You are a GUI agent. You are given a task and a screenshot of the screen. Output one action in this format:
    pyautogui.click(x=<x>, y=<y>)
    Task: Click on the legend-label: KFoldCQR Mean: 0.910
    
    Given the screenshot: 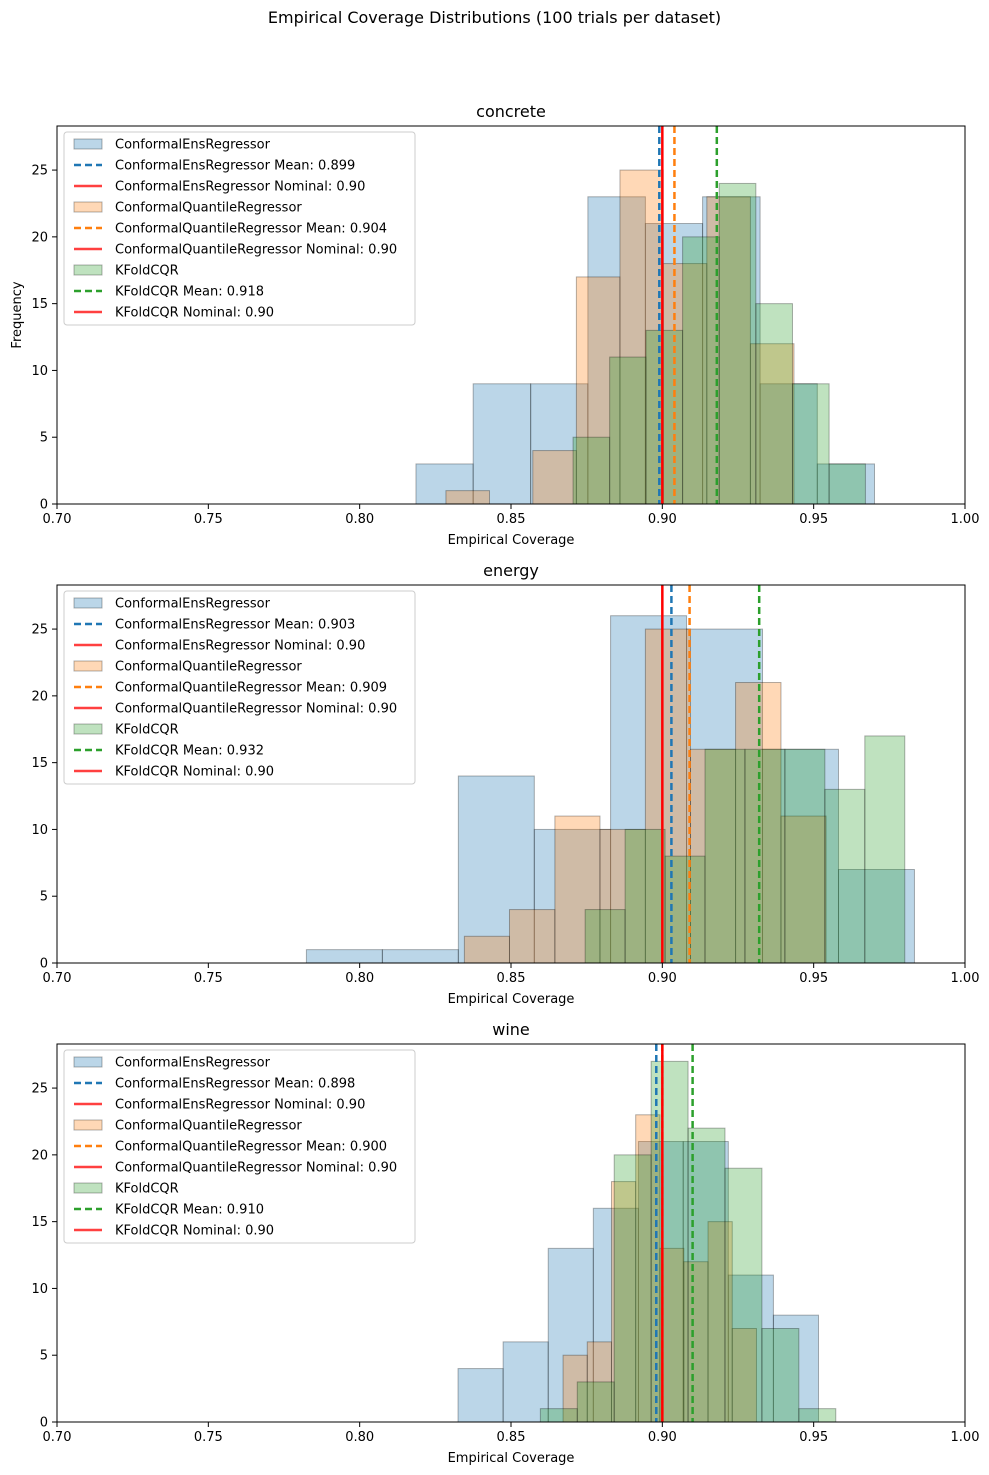 What is the action you would take?
    pyautogui.click(x=189, y=1210)
    